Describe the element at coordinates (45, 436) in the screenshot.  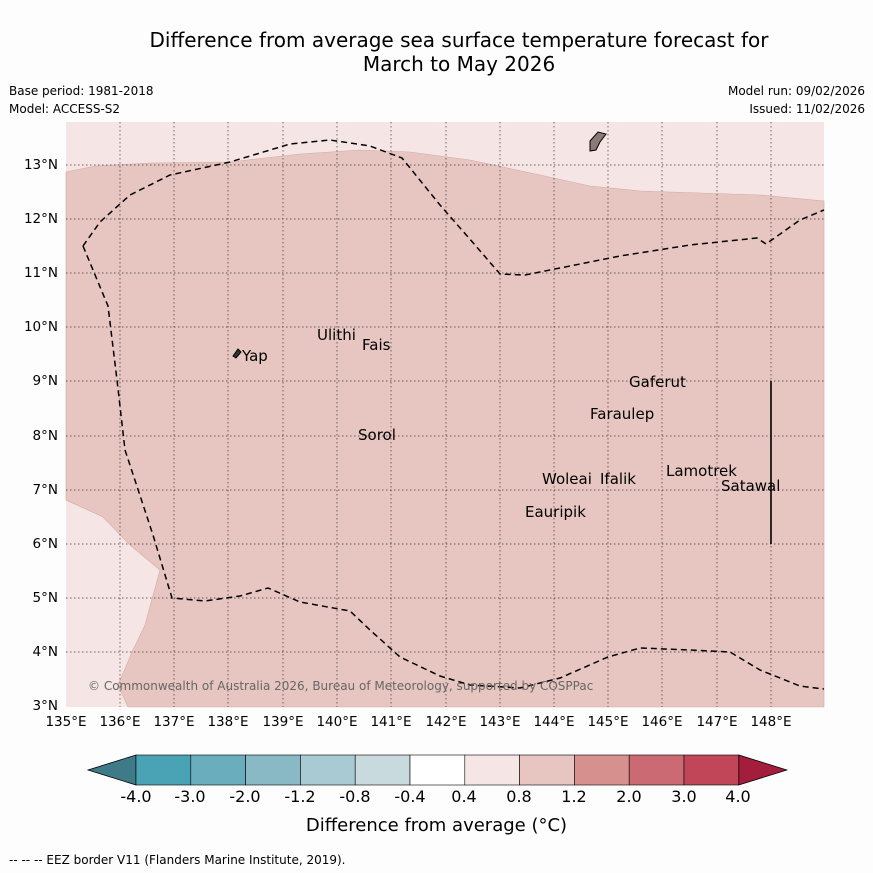
I see `lat-tick-8: 8°N` at that location.